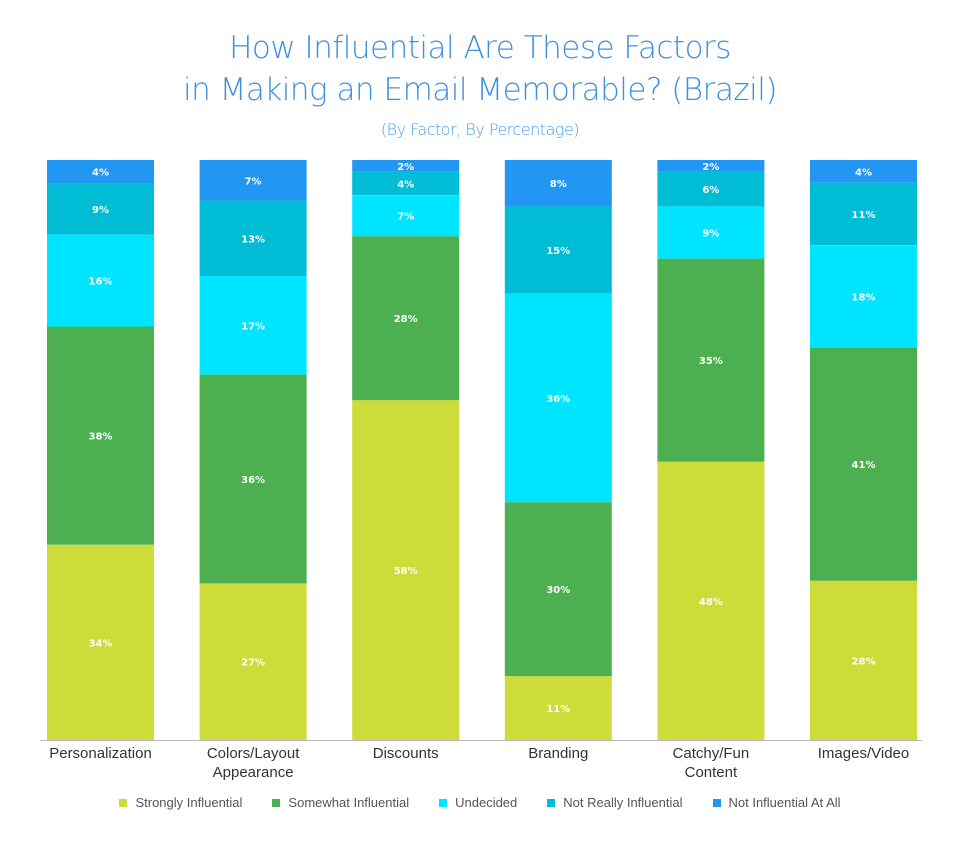  I want to click on category-label-line: Branding, so click(558, 753).